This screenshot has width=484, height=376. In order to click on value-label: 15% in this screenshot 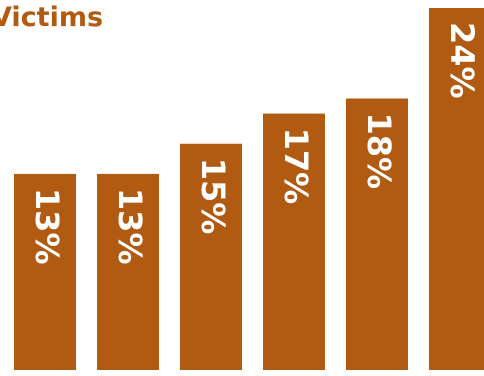, I will do `click(213, 196)`.